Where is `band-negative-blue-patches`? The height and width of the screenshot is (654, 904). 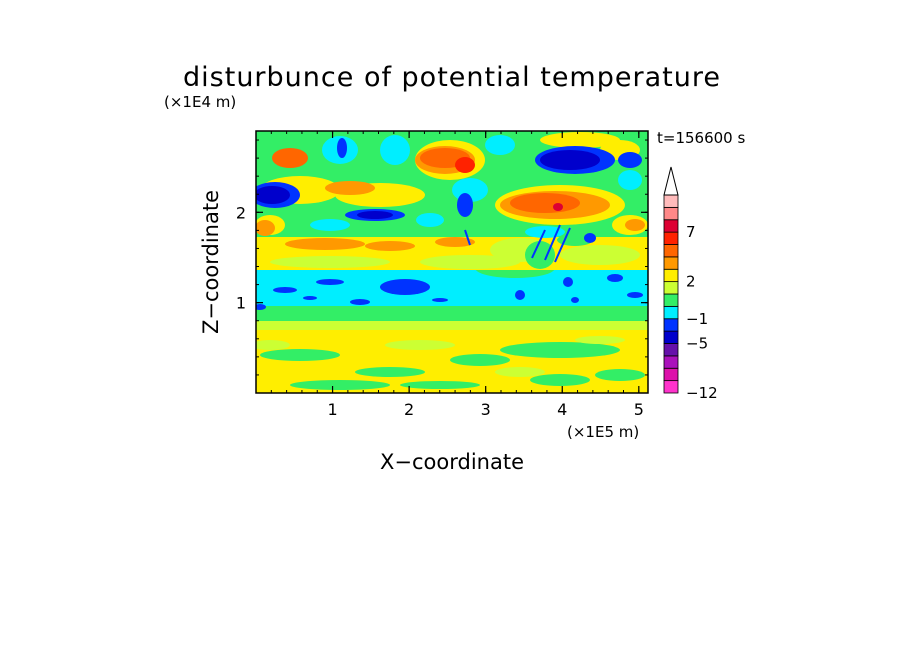 band-negative-blue-patches is located at coordinates (449, 292).